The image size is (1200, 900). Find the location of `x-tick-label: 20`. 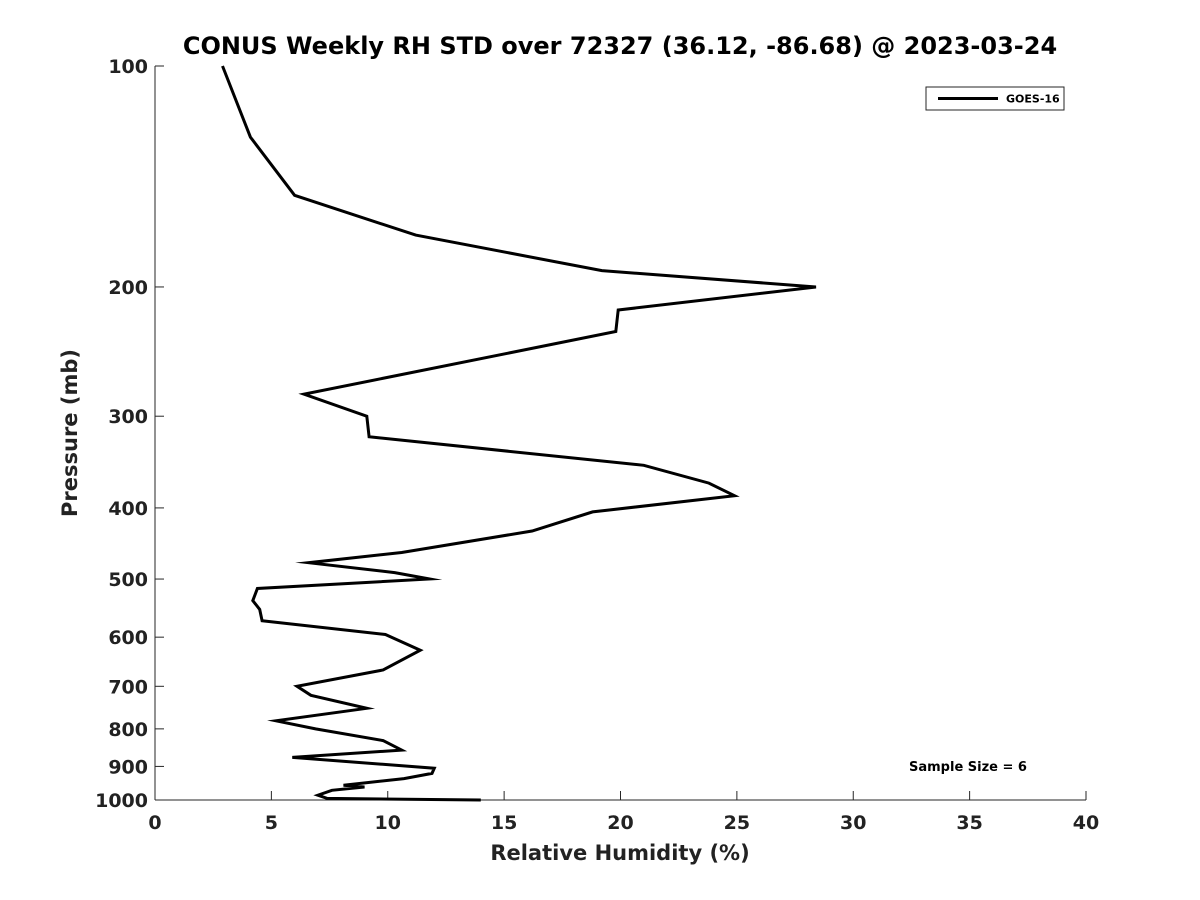

x-tick-label: 20 is located at coordinates (620, 823).